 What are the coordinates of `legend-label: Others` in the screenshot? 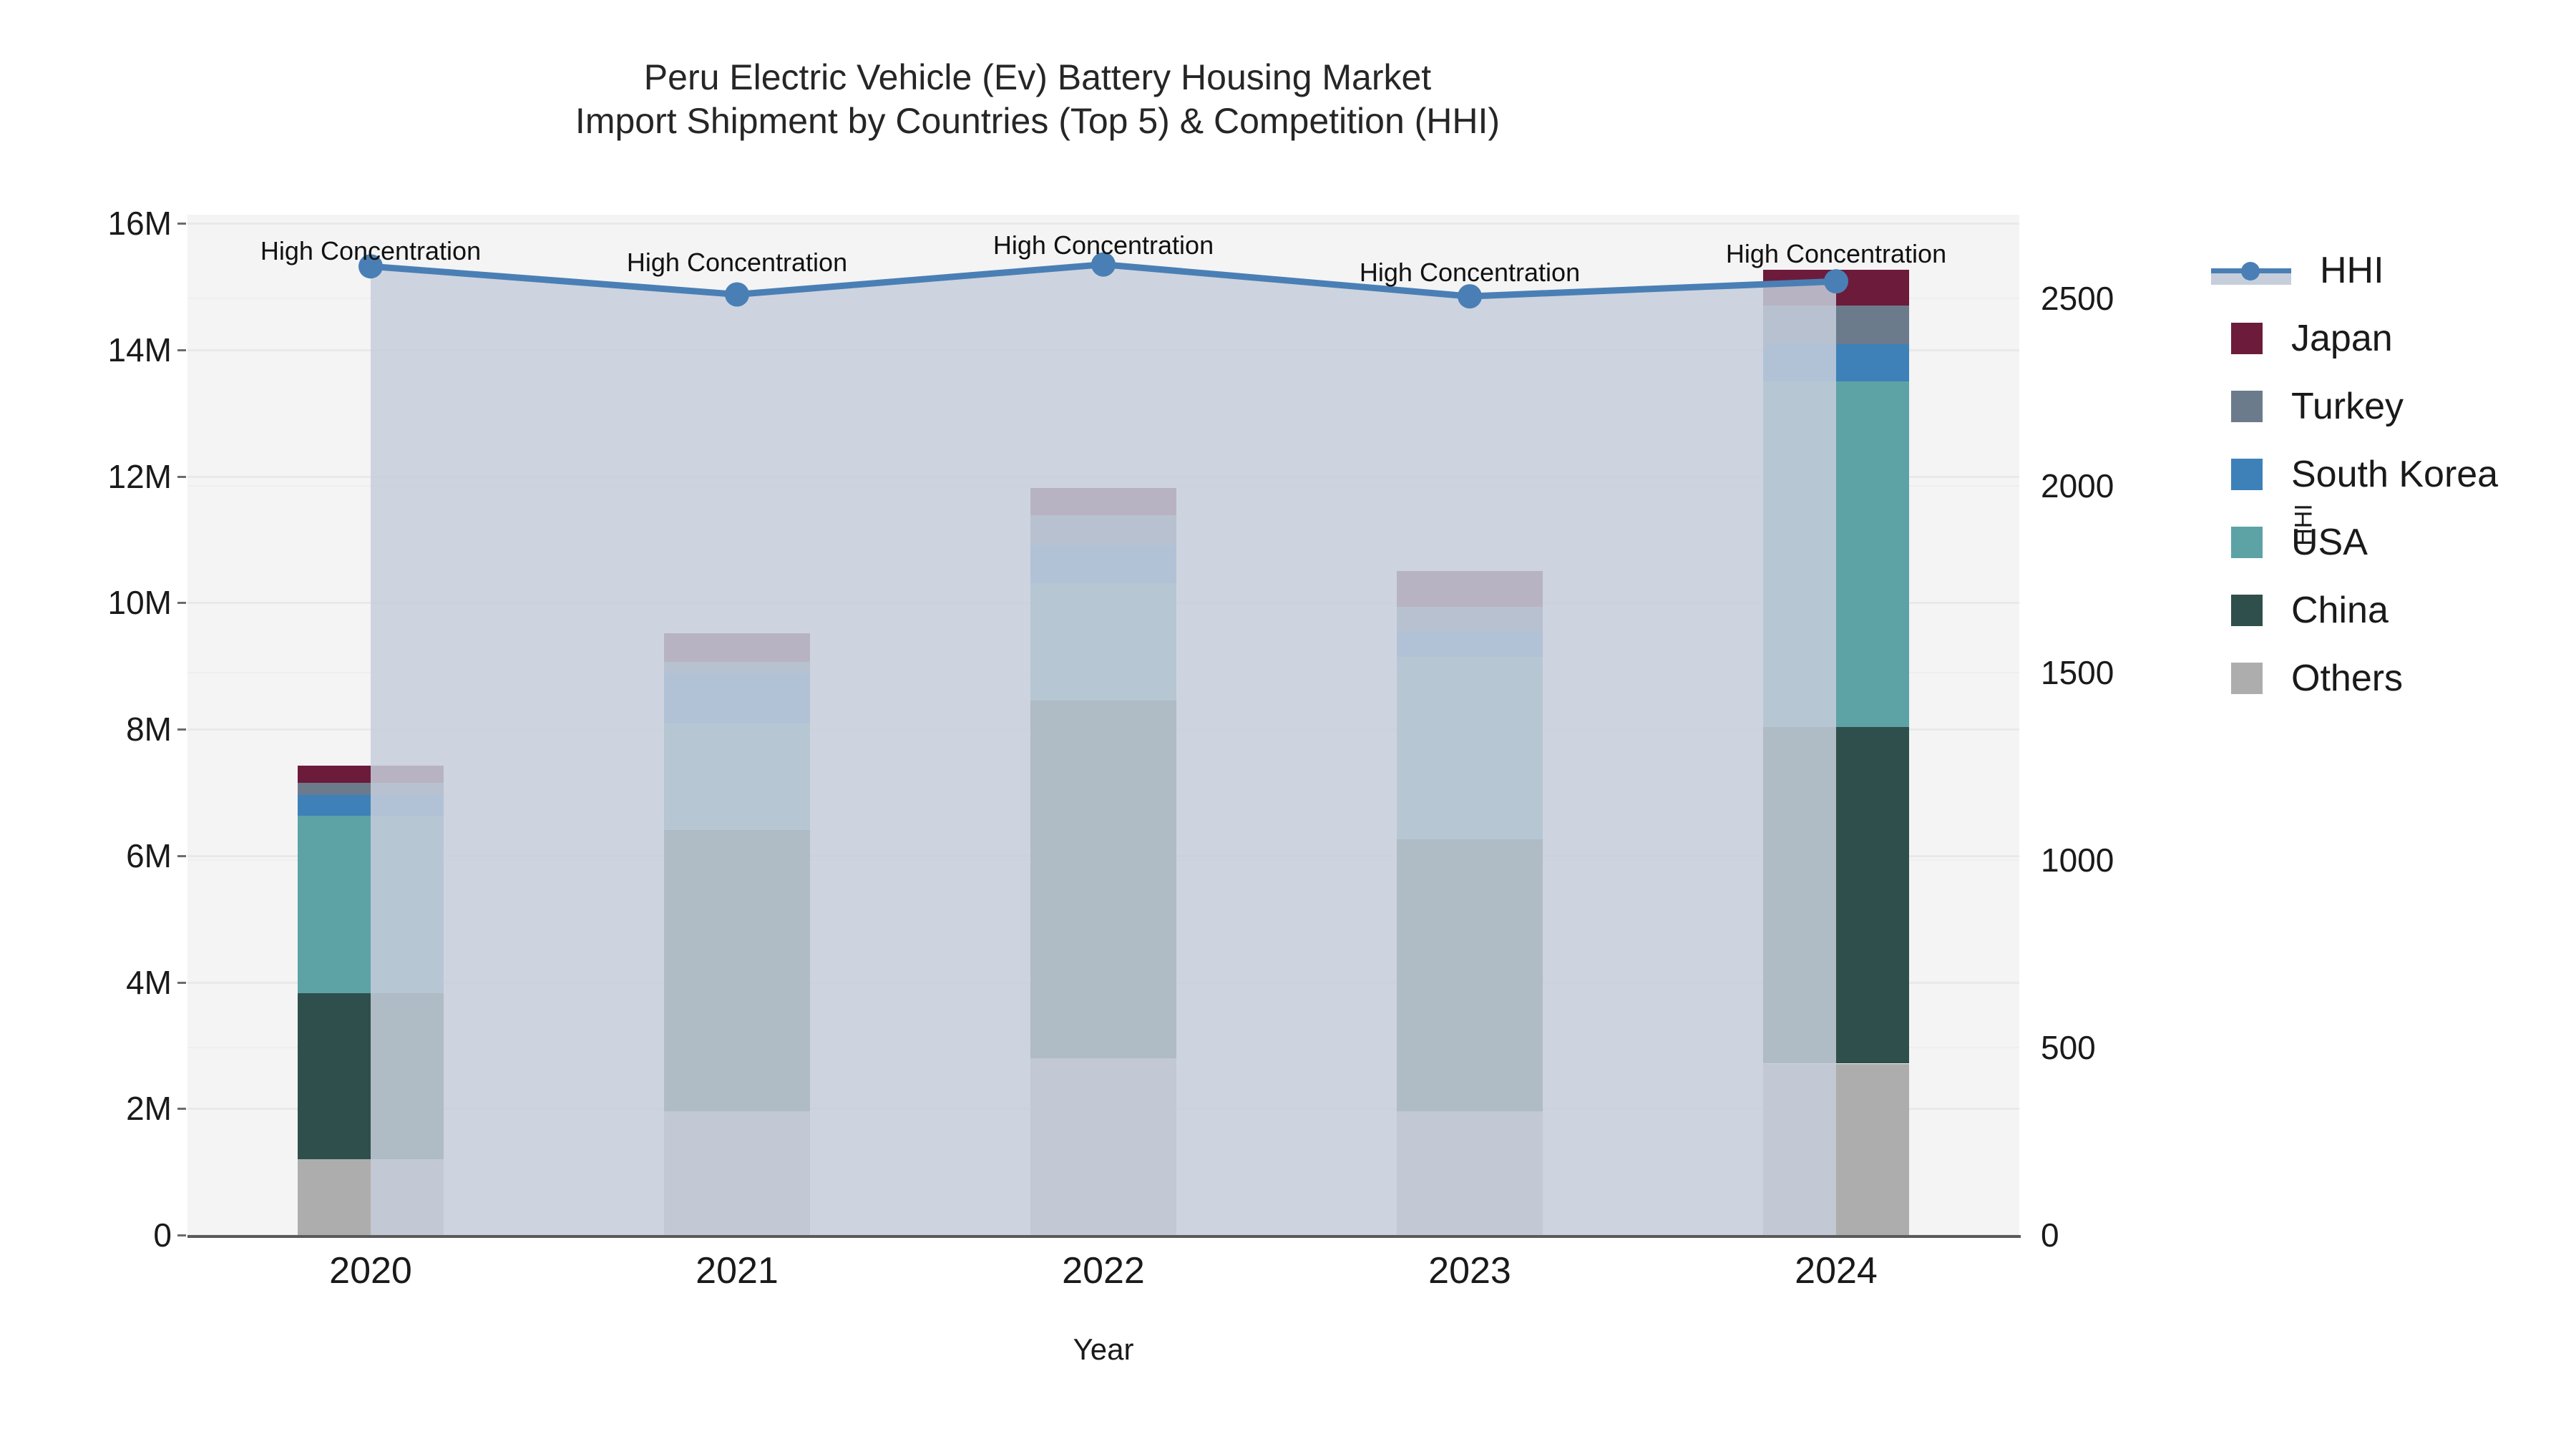 It's located at (2347, 678).